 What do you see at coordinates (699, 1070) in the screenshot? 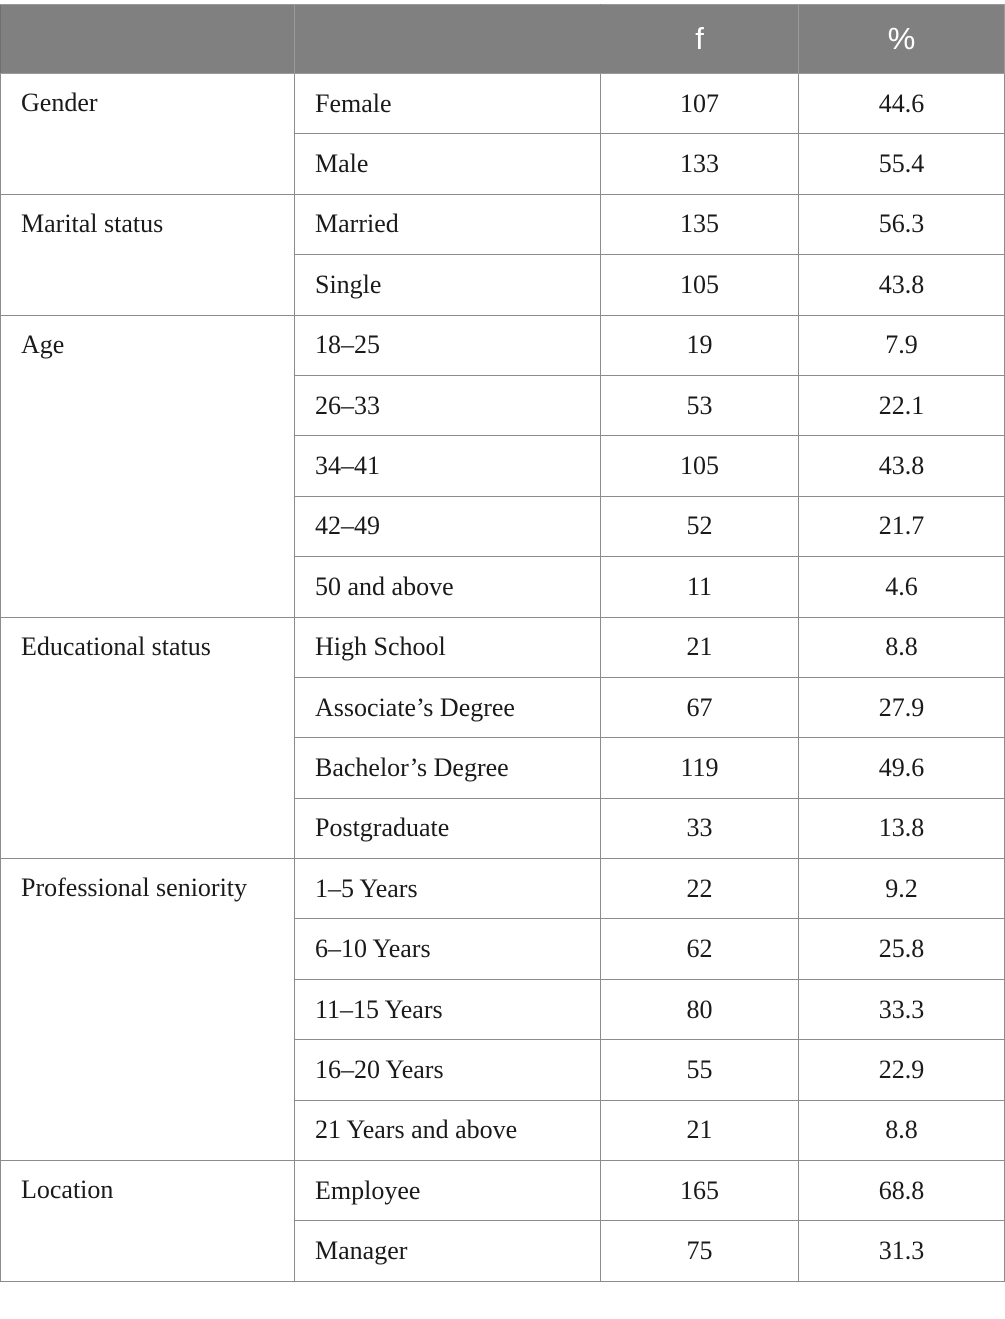
I see `frequency-cell: 55` at bounding box center [699, 1070].